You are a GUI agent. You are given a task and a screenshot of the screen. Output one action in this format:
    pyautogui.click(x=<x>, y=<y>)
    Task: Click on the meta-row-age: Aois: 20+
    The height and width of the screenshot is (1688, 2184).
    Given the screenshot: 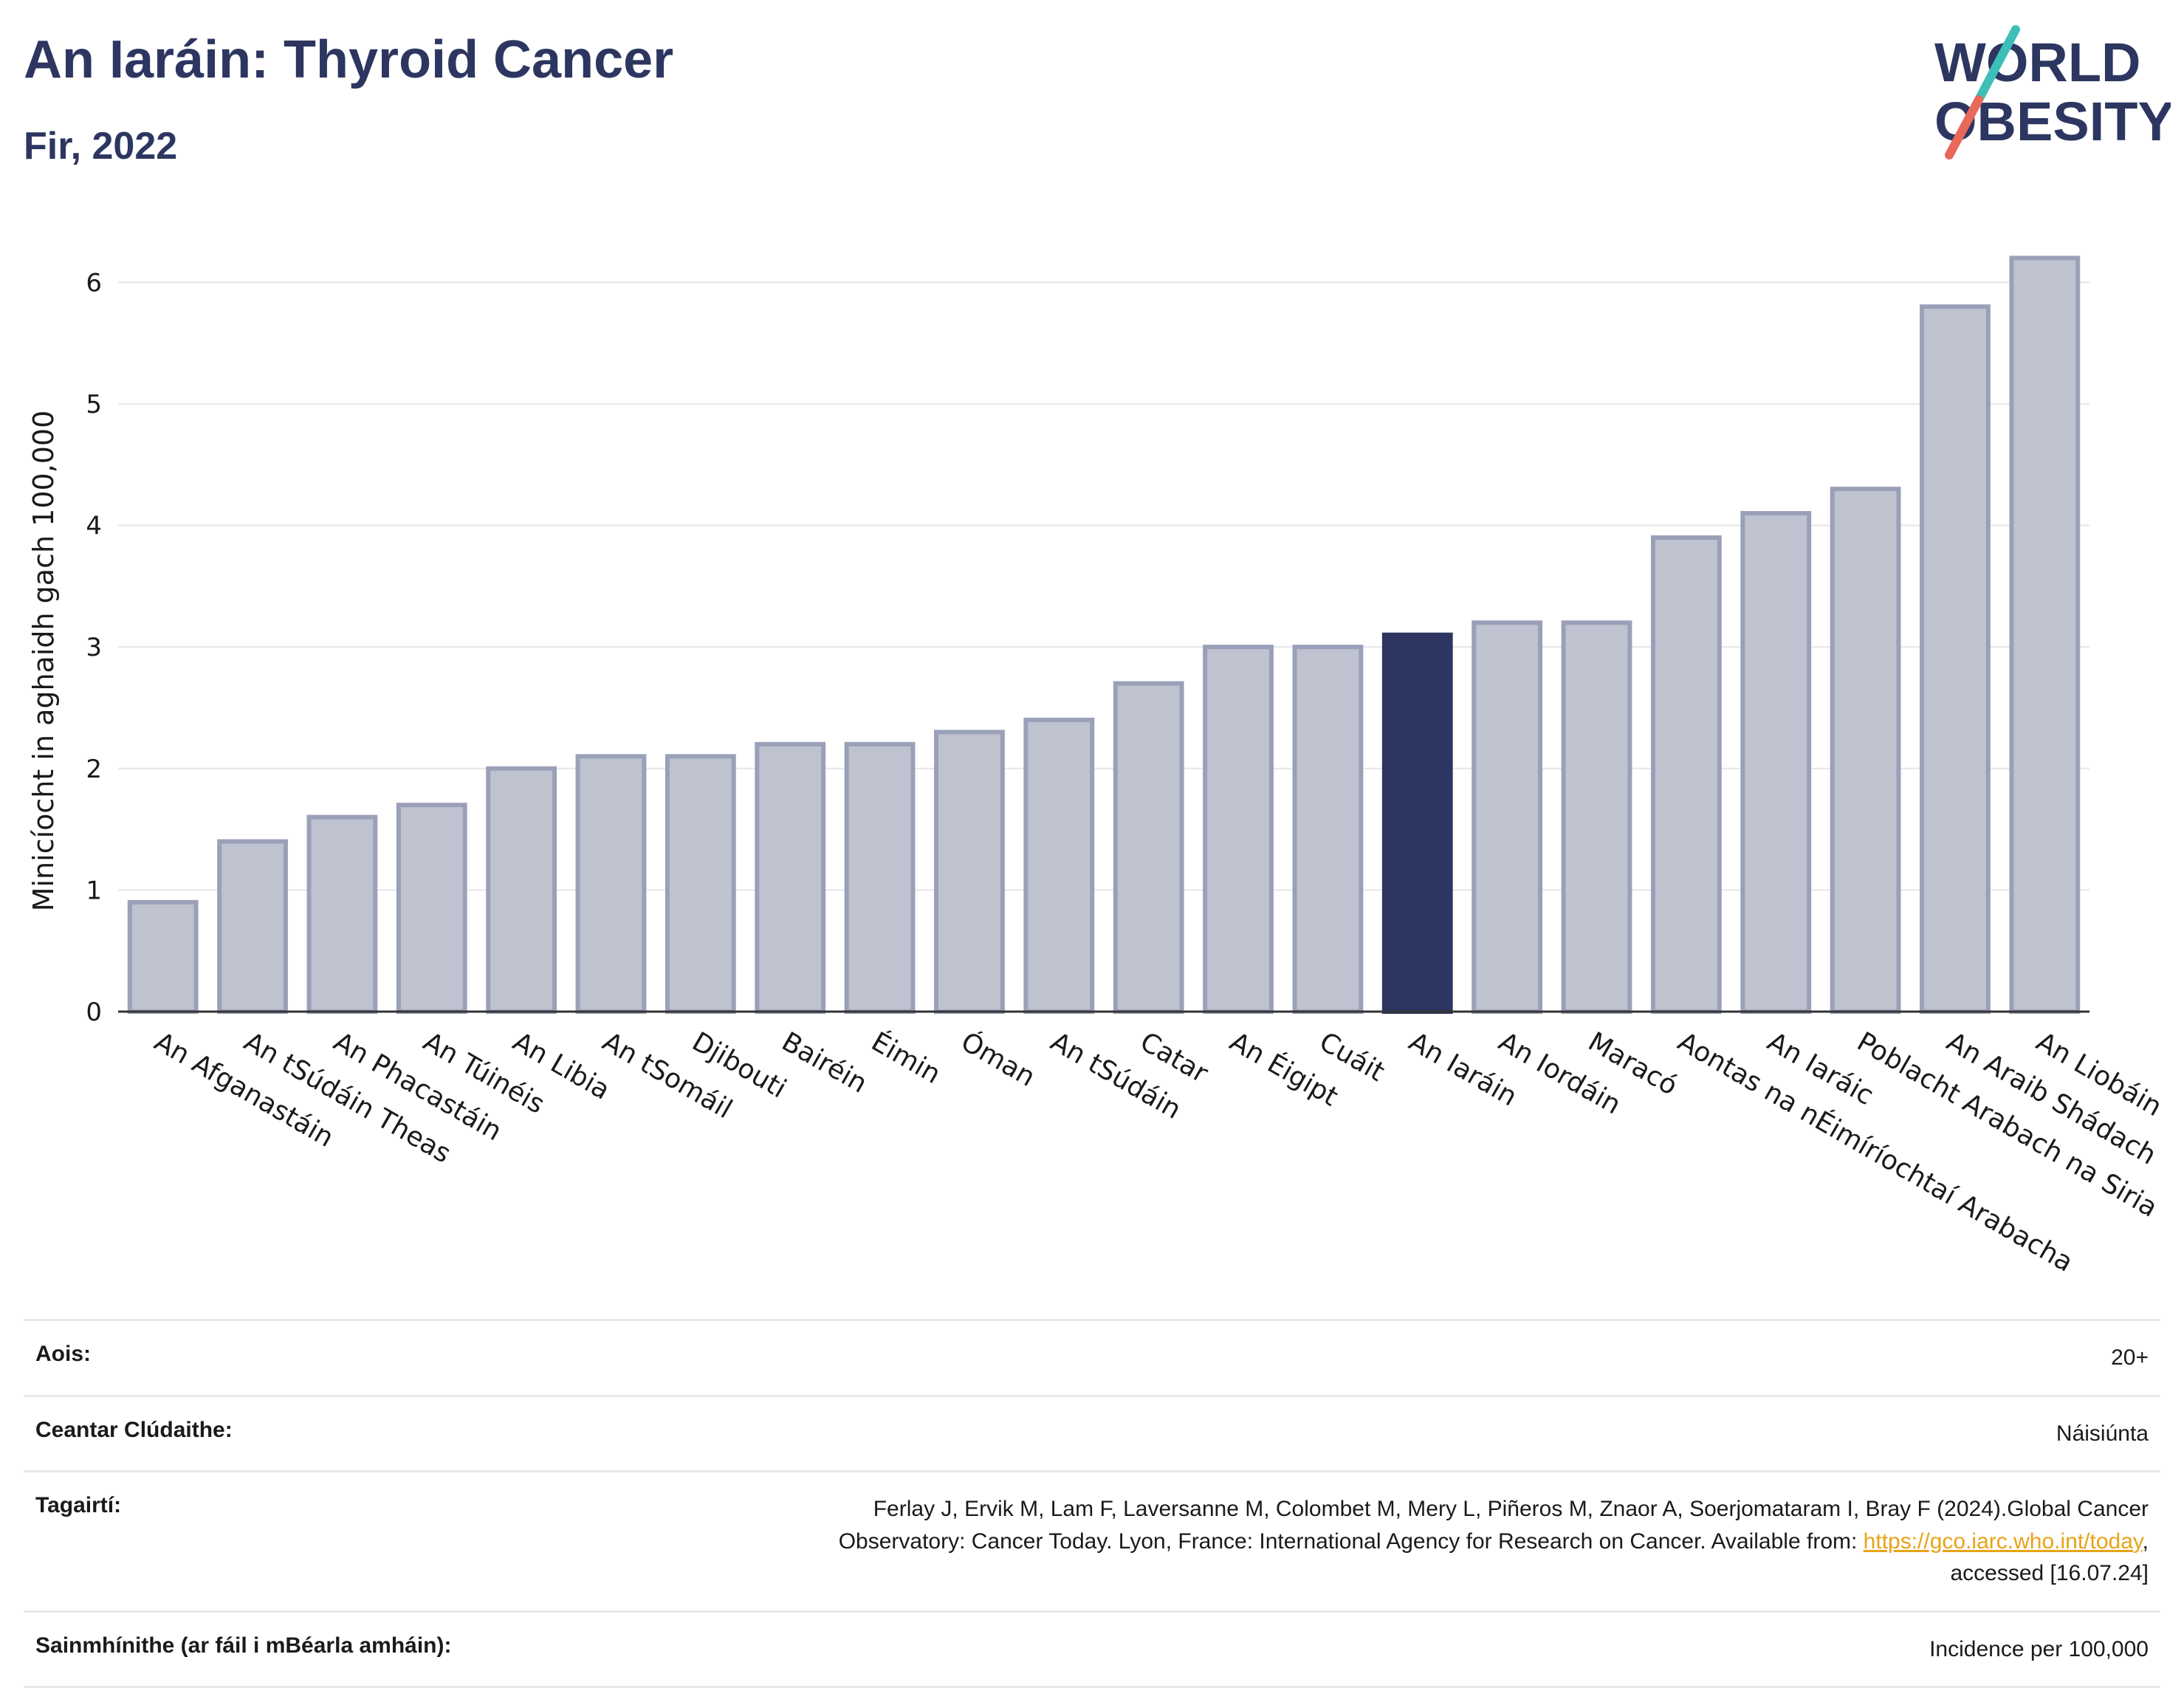 What is the action you would take?
    pyautogui.click(x=1092, y=1357)
    